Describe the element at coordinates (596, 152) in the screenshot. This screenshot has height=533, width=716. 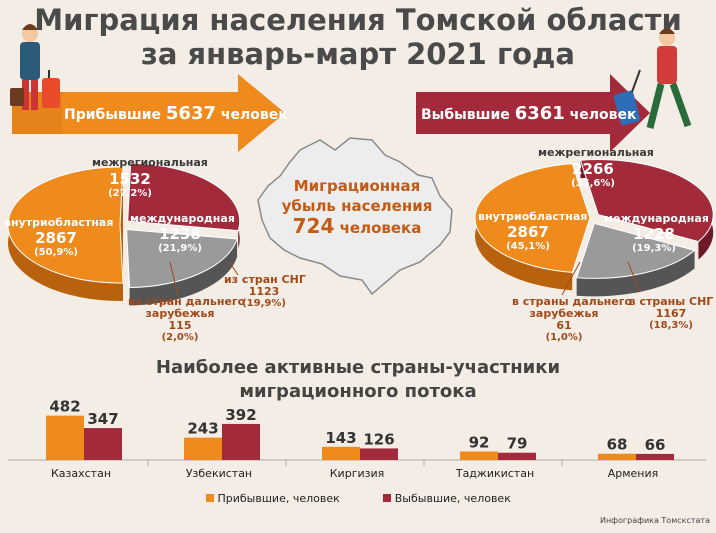
I see `right-interregional-label: межрегиональная` at that location.